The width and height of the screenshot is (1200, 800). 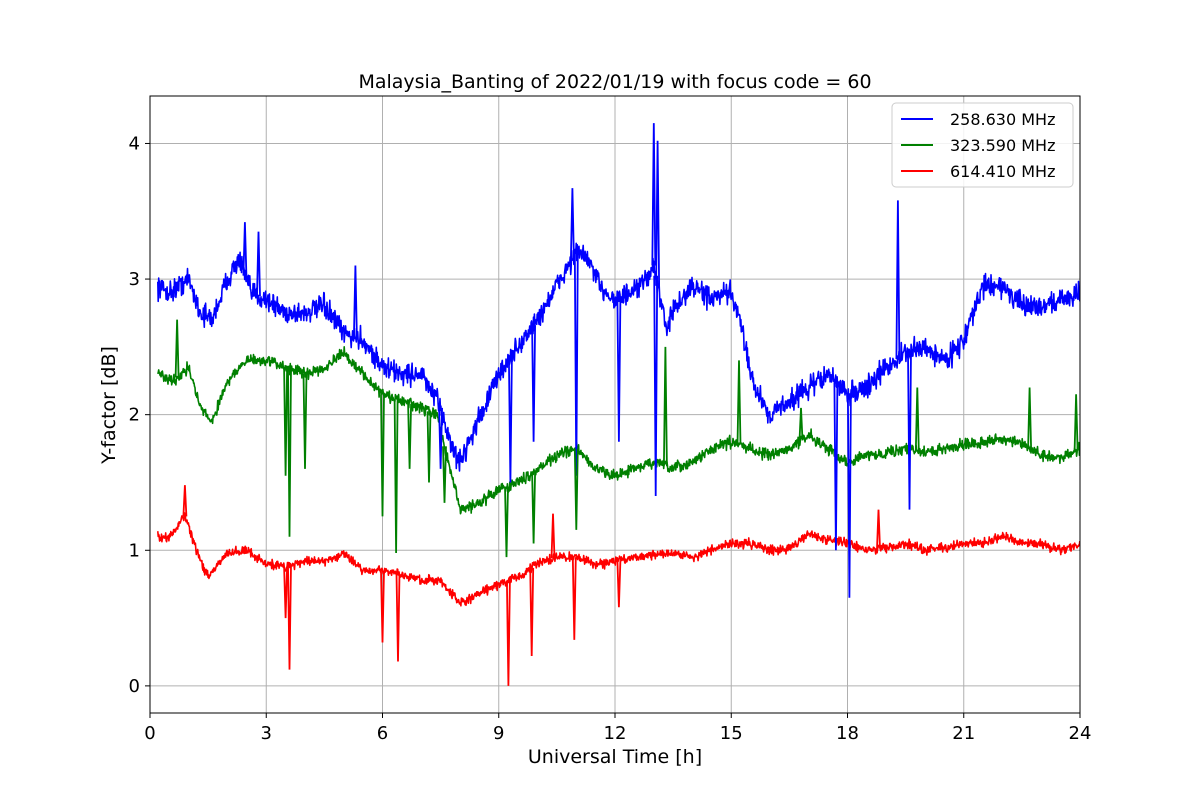 What do you see at coordinates (134, 550) in the screenshot?
I see `y-tick-label: 1` at bounding box center [134, 550].